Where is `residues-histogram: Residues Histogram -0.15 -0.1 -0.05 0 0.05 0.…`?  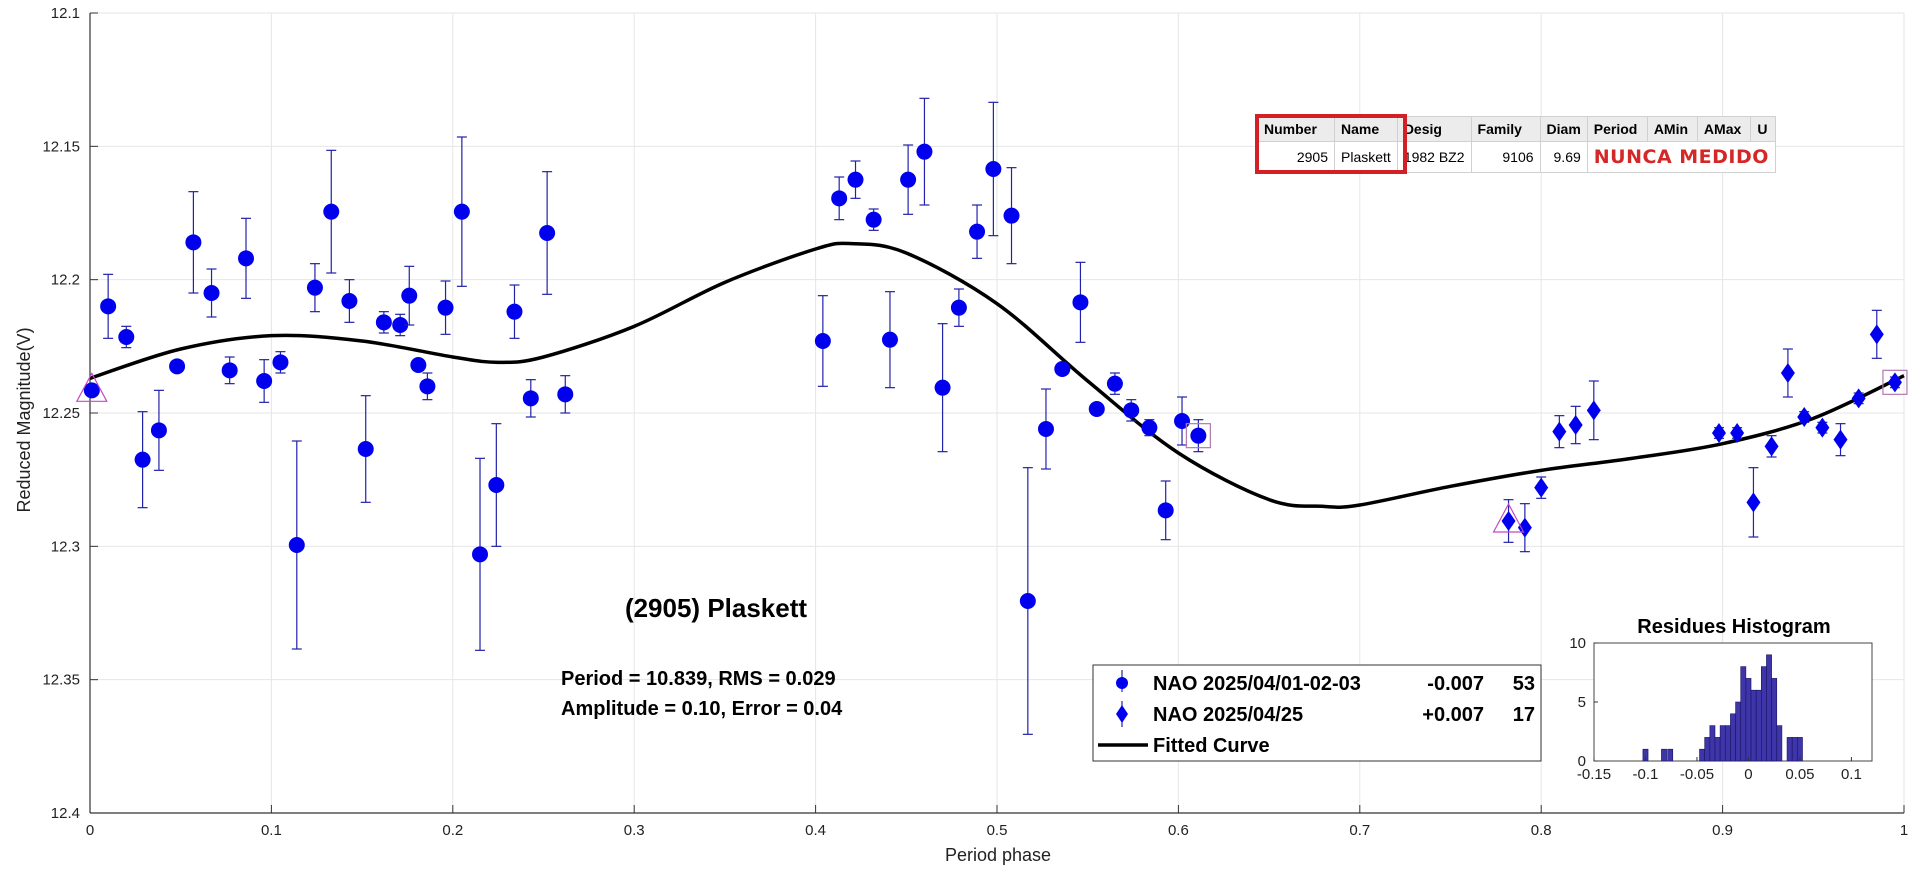
residues-histogram: Residues Histogram -0.15 -0.1 -0.05 0 0.05 0.… is located at coordinates (1721, 699).